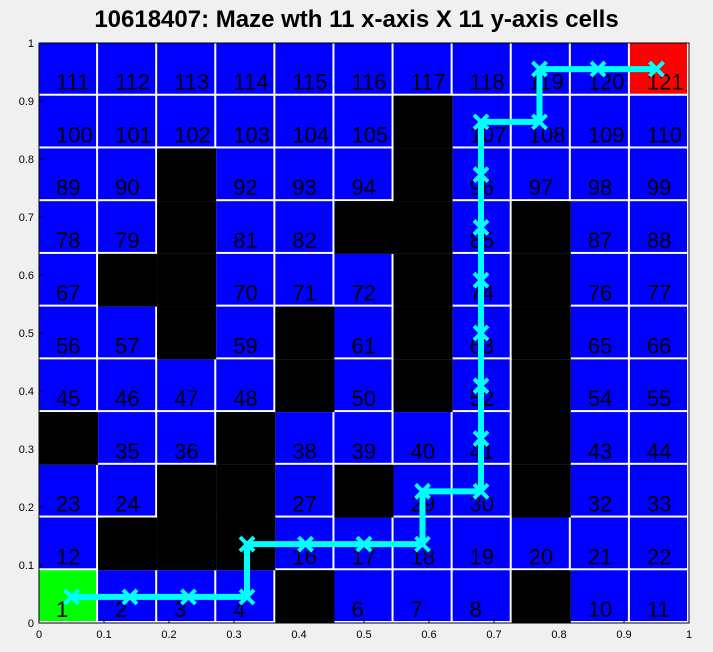 Image resolution: width=713 pixels, height=652 pixels. Describe the element at coordinates (659, 345) in the screenshot. I see `cell-label-66: 66` at that location.